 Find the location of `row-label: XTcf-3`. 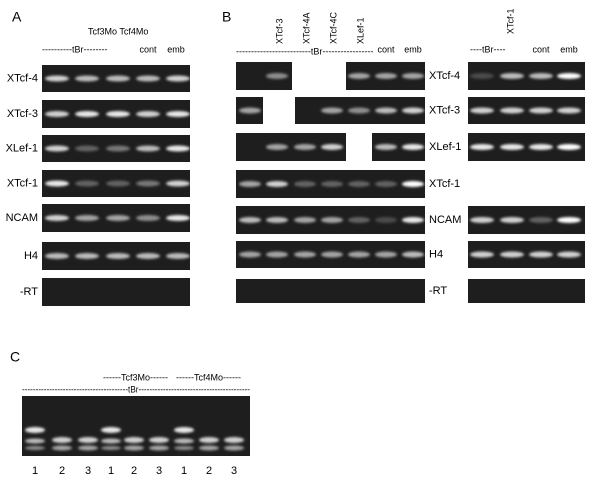

row-label: XTcf-3 is located at coordinates (22, 114).